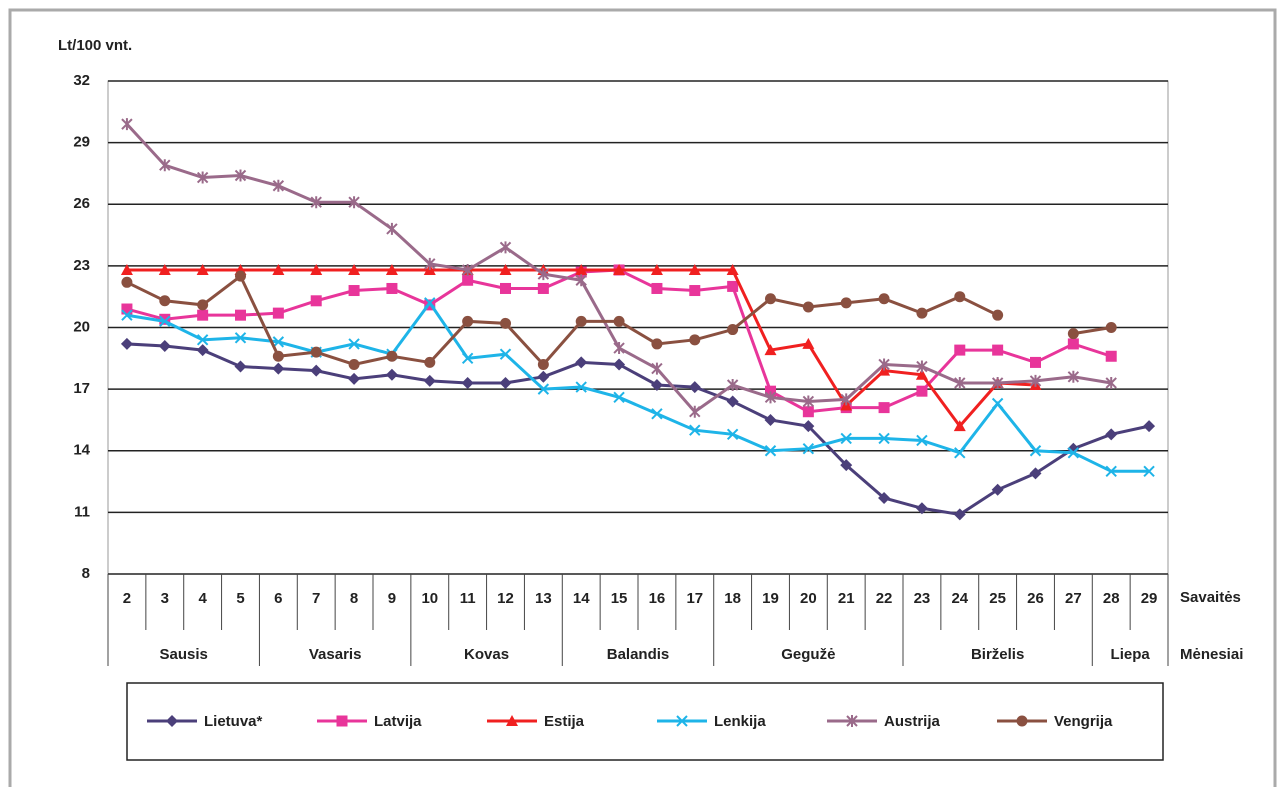  I want to click on x-tick-label: 13, so click(543, 598).